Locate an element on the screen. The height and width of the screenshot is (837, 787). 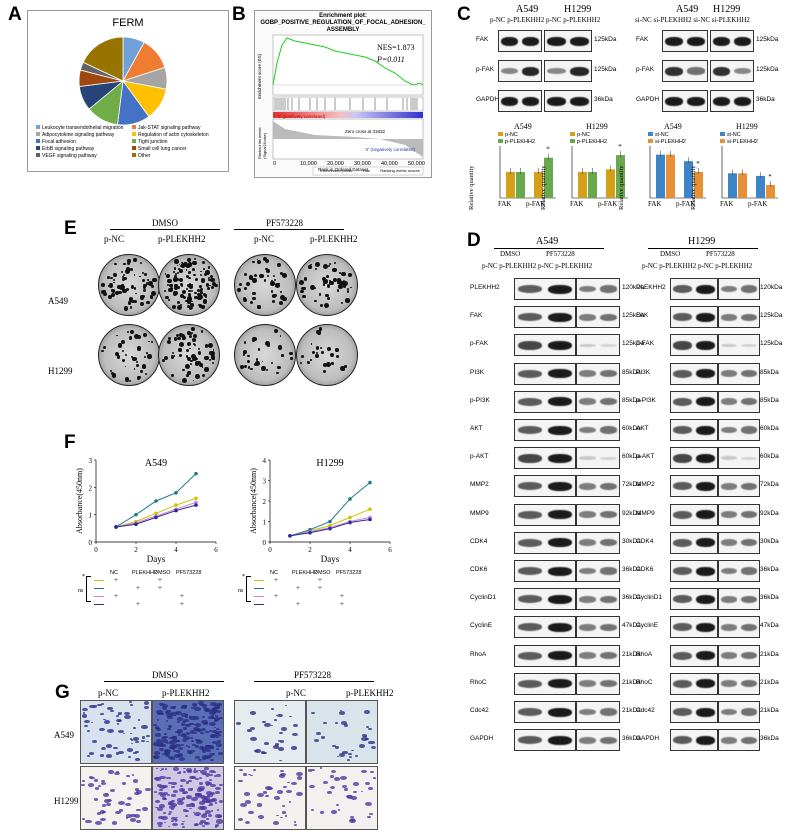
legend-table-header: DMSO is located at coordinates (322, 573).